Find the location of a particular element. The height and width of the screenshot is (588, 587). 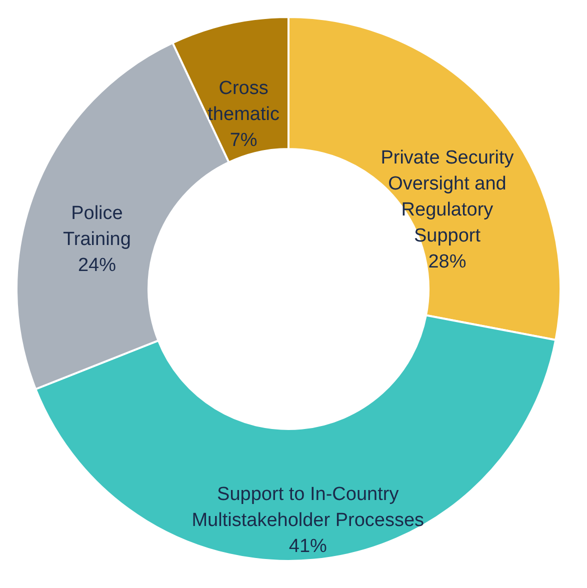

data-label: 7% is located at coordinates (244, 140).